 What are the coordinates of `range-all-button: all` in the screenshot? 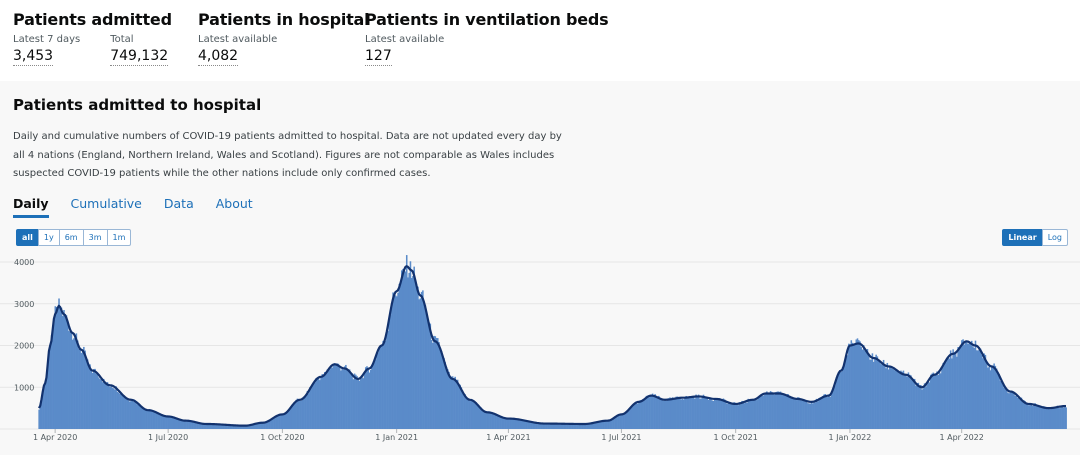 It's located at (27, 237).